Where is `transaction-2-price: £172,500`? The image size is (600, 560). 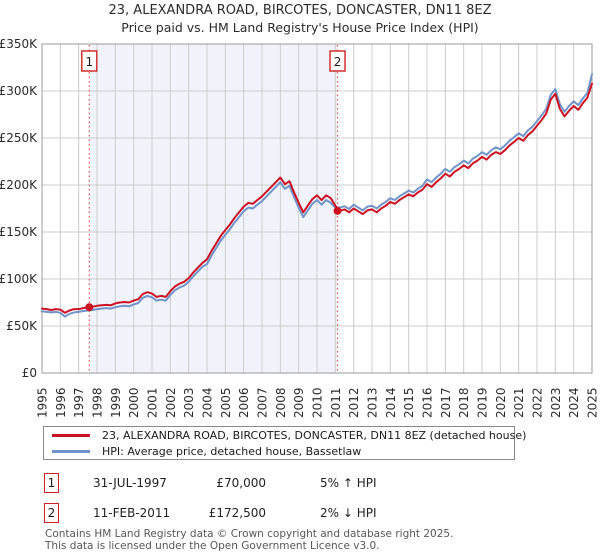
transaction-2-price: £172,500 is located at coordinates (237, 513).